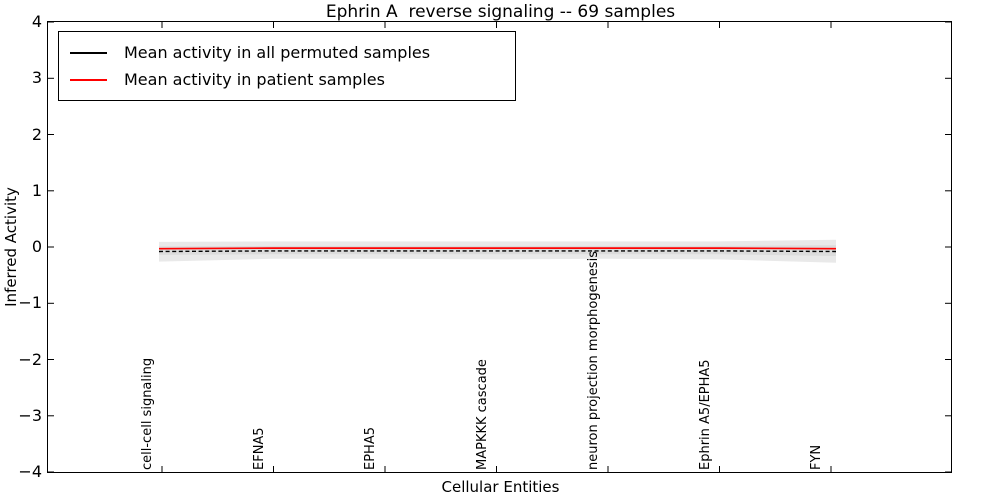 Image resolution: width=1000 pixels, height=500 pixels. What do you see at coordinates (497, 251) in the screenshot?
I see `permuted-mean-line` at bounding box center [497, 251].